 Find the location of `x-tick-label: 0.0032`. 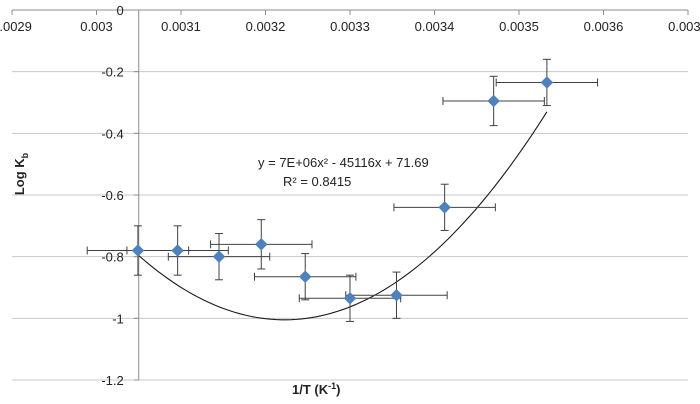

x-tick-label: 0.0032 is located at coordinates (266, 26).